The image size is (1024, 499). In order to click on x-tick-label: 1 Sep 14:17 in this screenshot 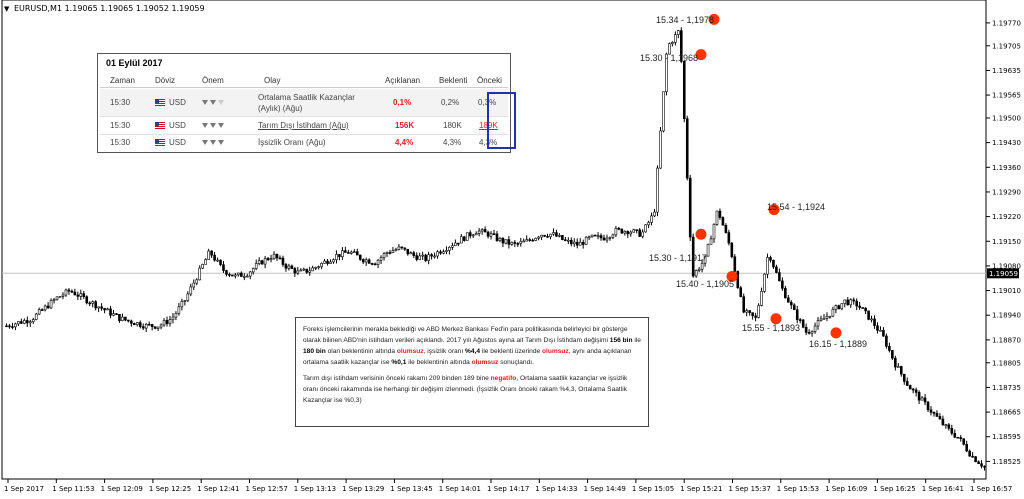, I will do `click(508, 489)`.